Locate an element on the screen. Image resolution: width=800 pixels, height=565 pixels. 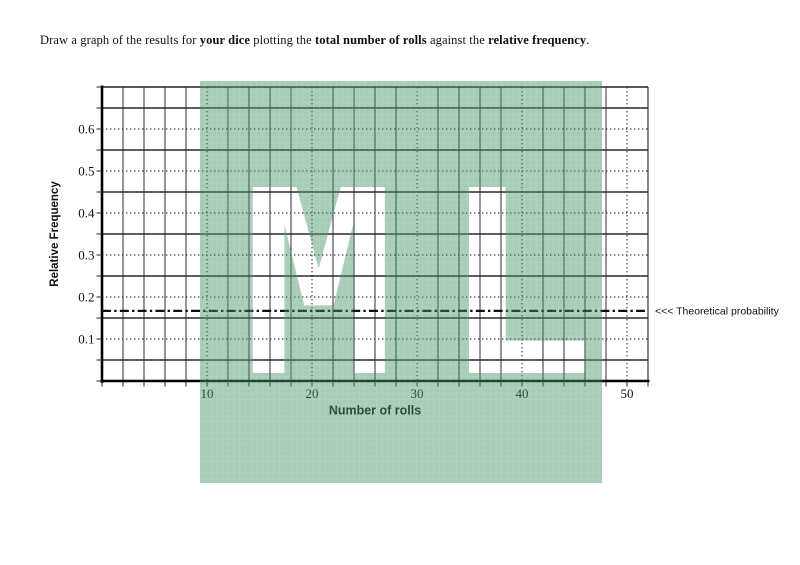
y-tick-label: 0.4 is located at coordinates (86, 212).